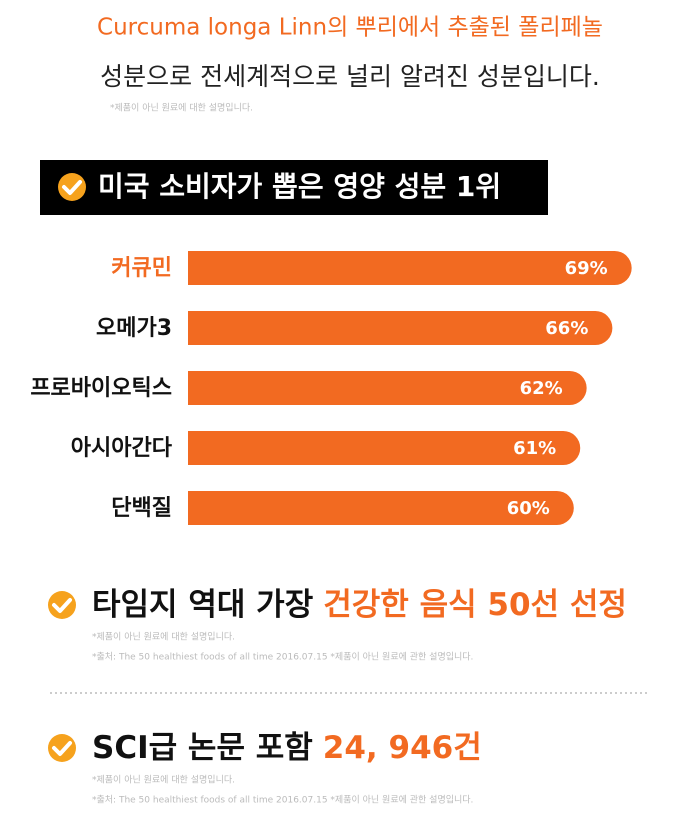 The width and height of the screenshot is (700, 815). I want to click on title-box, so click(294, 187).